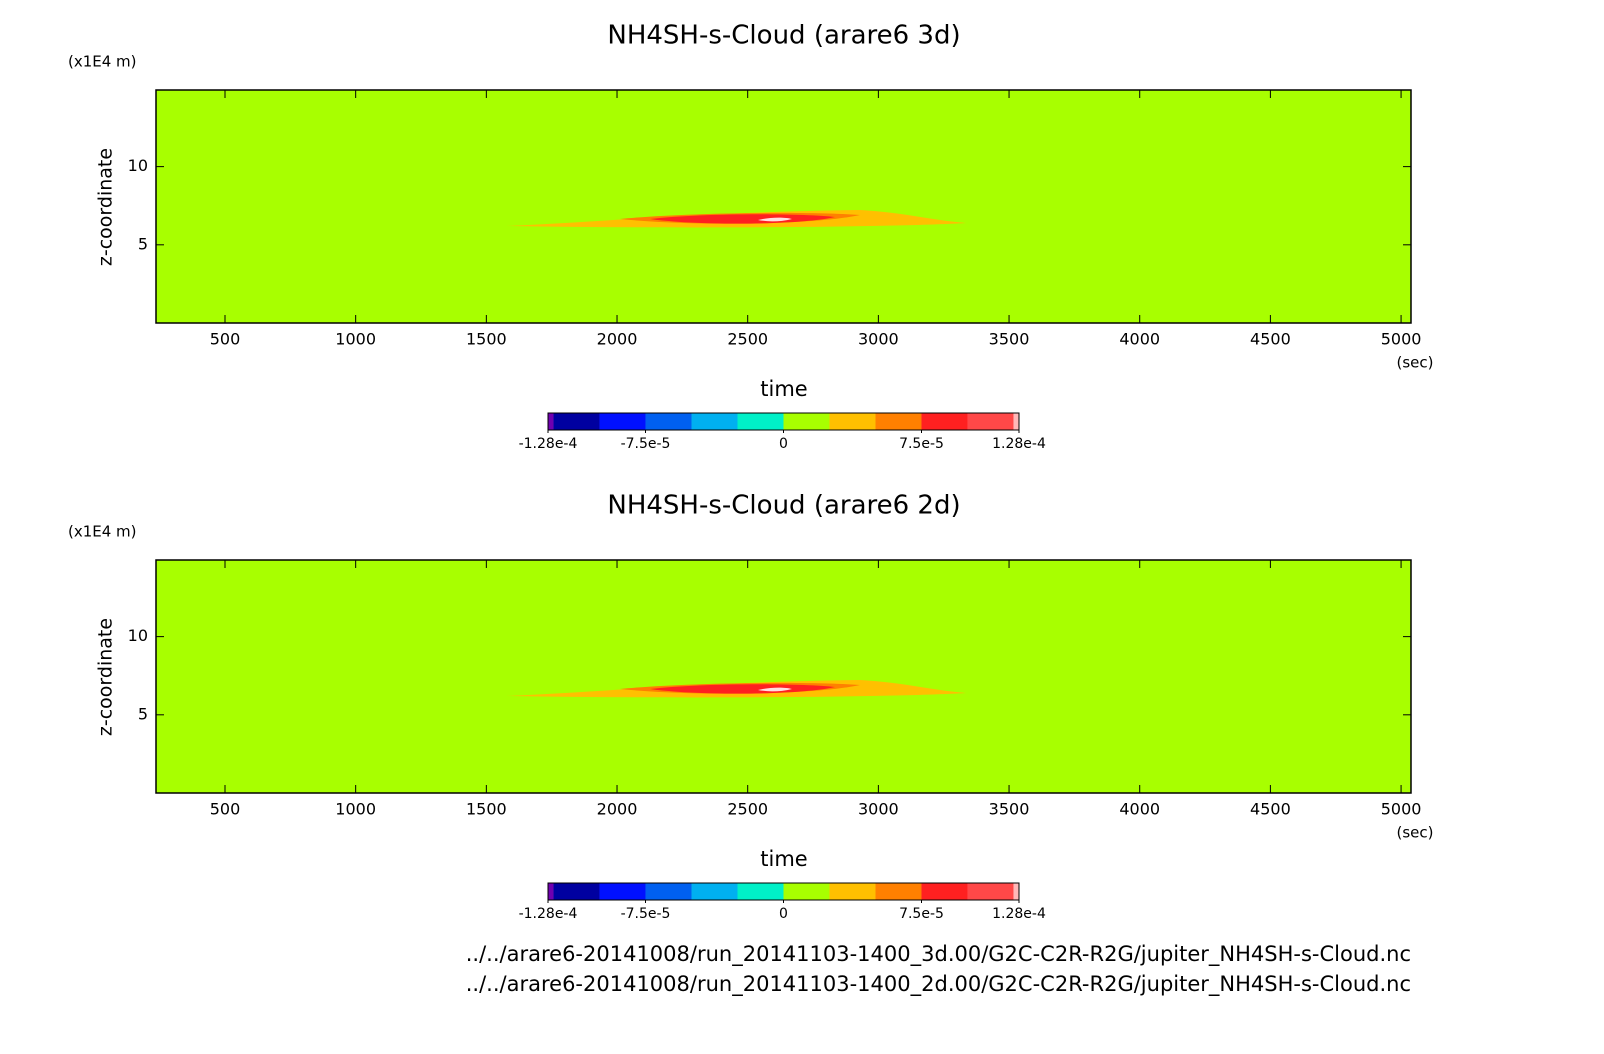 The width and height of the screenshot is (1604, 1054). Describe the element at coordinates (783, 506) in the screenshot. I see `chart-title: NH4SH-s-Cloud (arare6 2d)` at that location.